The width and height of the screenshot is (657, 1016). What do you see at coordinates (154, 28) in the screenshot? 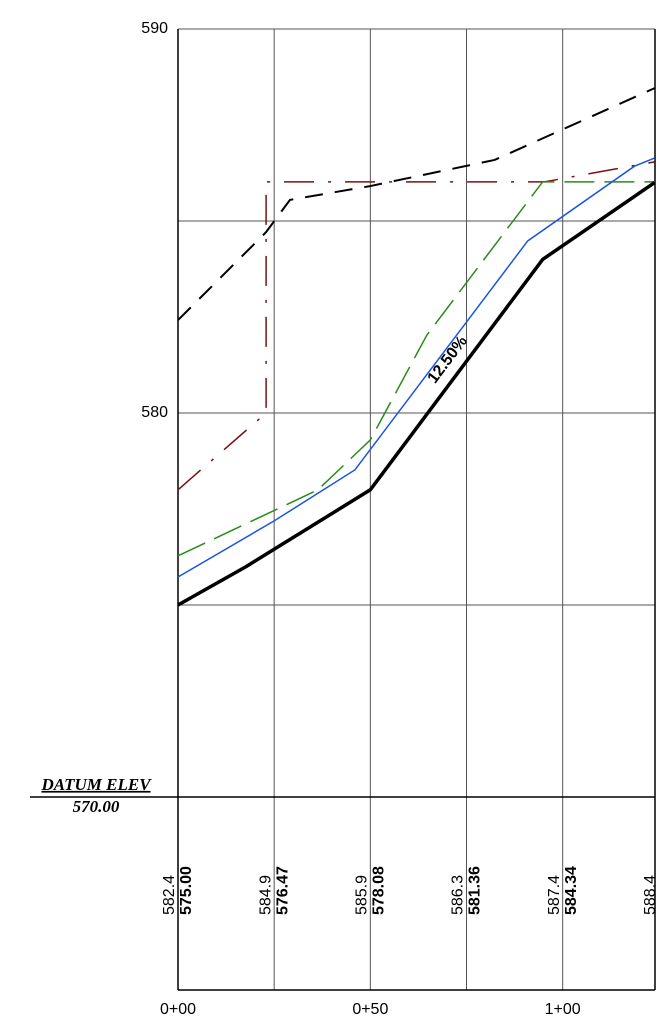
I see `y-tick-label: 590` at bounding box center [154, 28].